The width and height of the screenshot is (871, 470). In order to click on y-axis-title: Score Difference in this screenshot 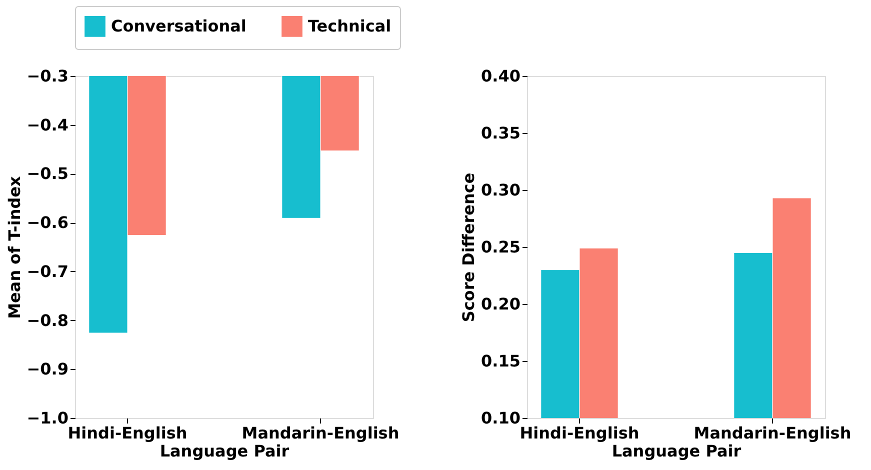, I will do `click(468, 247)`.